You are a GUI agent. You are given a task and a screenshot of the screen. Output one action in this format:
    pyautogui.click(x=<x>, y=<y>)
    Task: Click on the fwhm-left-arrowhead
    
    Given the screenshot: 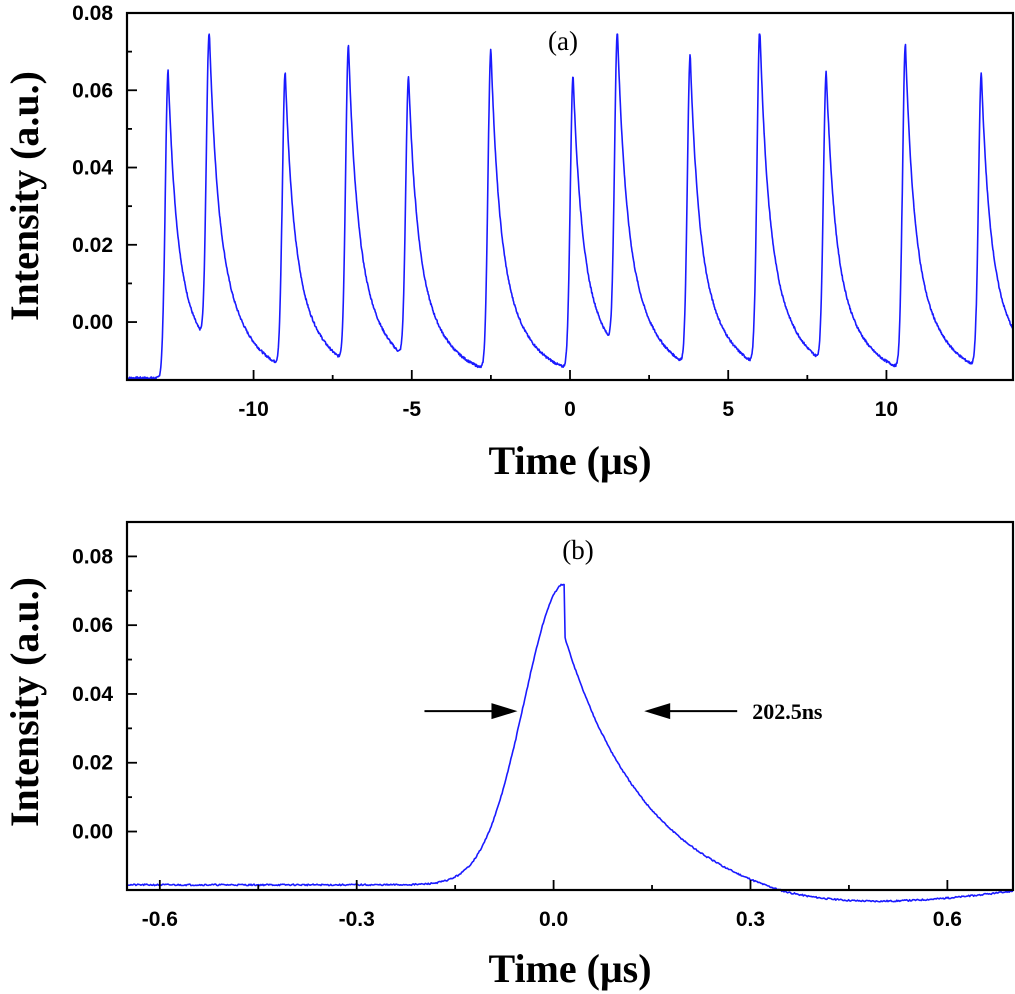 What is the action you would take?
    pyautogui.click(x=504, y=711)
    